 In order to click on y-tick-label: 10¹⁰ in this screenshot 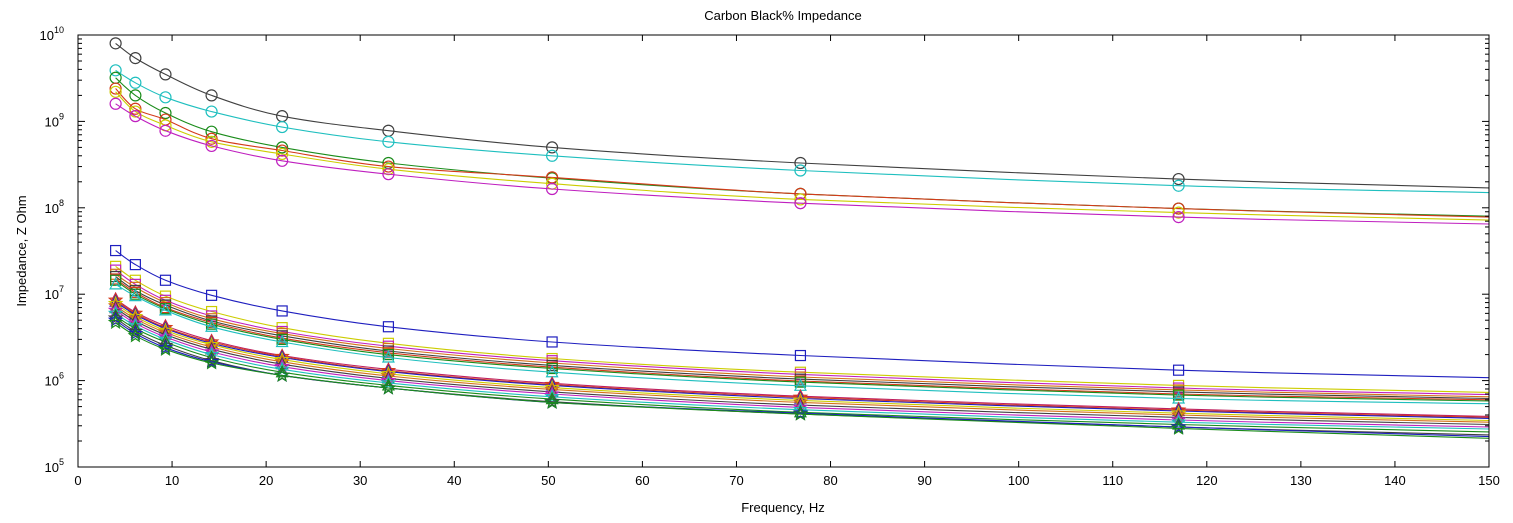, I will do `click(52, 34)`.